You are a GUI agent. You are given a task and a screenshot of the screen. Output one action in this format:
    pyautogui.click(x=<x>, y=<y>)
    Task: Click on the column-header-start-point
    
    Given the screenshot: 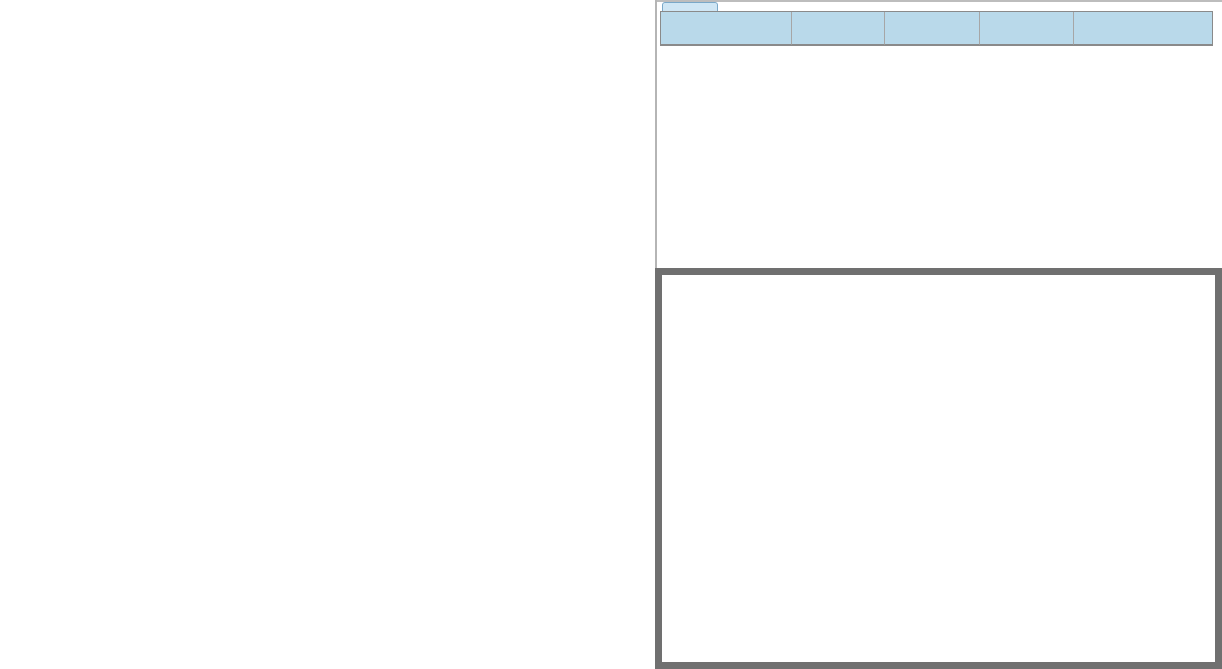 What is the action you would take?
    pyautogui.click(x=932, y=28)
    